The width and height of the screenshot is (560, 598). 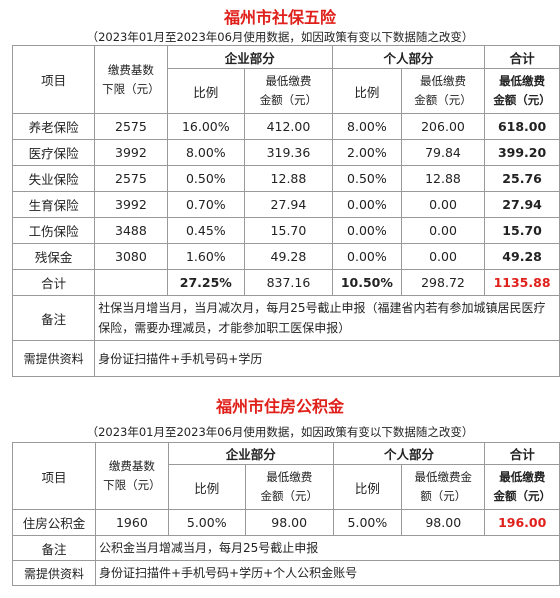 I want to click on docs-text: 身份证扫描件+手机号码+学历+个人公积金账号, so click(x=327, y=573).